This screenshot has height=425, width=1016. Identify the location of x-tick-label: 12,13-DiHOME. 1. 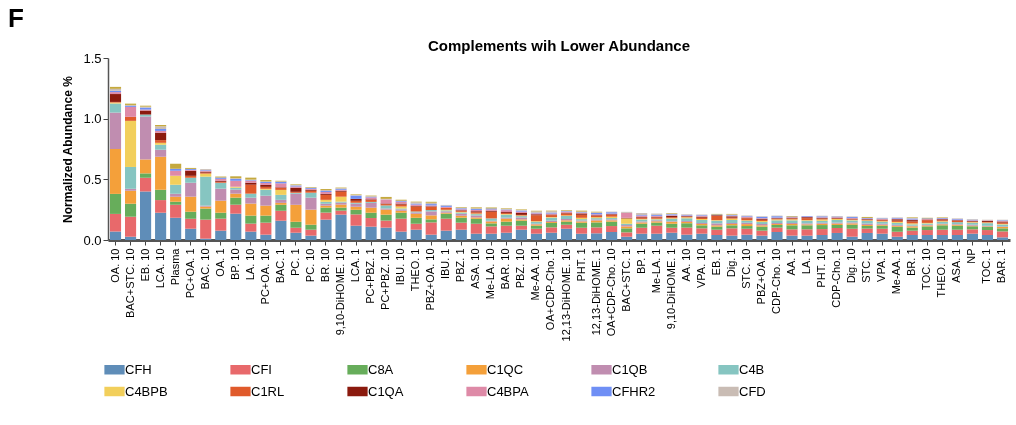
(595, 292).